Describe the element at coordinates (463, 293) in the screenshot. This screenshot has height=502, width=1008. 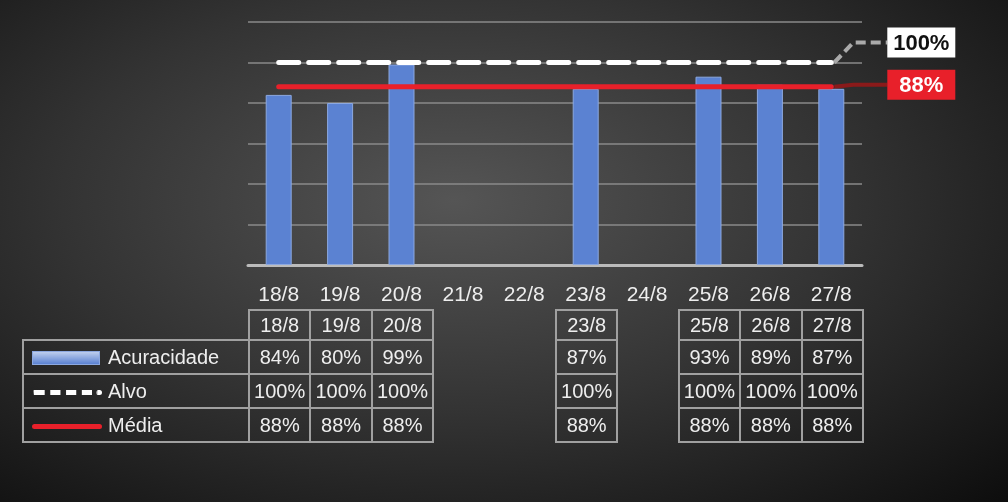
I see `x-tick-label: 21/8` at that location.